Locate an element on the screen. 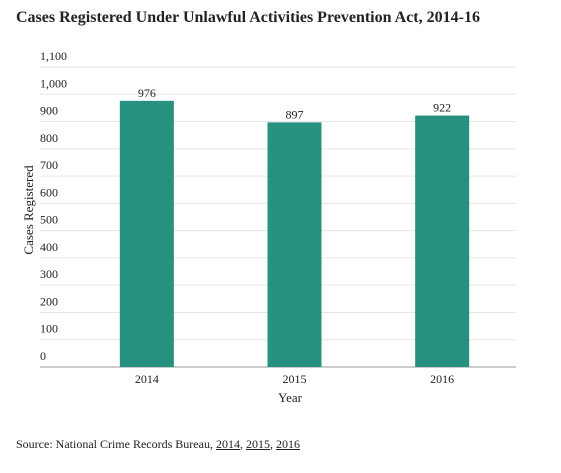  y-tick-label: 900 is located at coordinates (49, 111).